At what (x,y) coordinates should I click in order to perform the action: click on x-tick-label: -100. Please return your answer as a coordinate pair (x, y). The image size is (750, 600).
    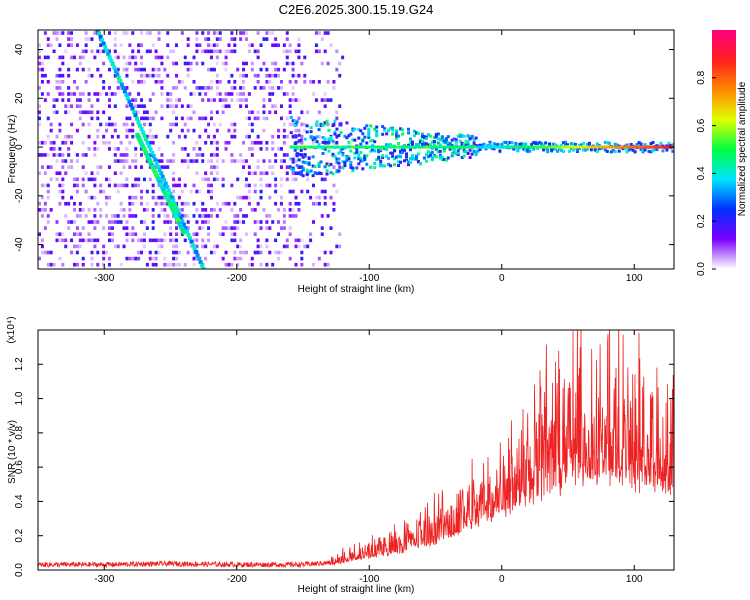
    Looking at the image, I should click on (369, 579).